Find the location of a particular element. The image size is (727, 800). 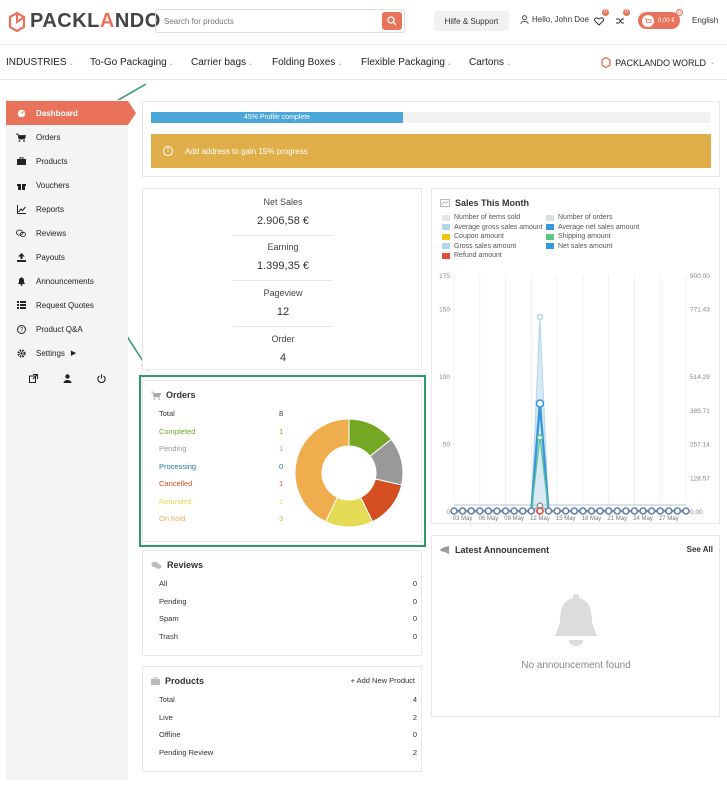

orders-row: Pending 1 is located at coordinates (221, 448).